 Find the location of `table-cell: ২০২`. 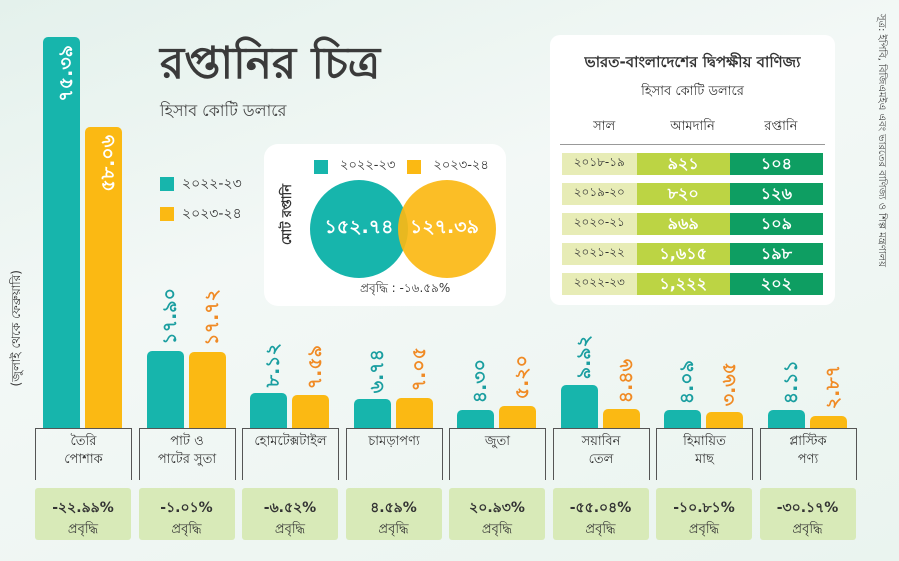

table-cell: ২০২ is located at coordinates (776, 284).